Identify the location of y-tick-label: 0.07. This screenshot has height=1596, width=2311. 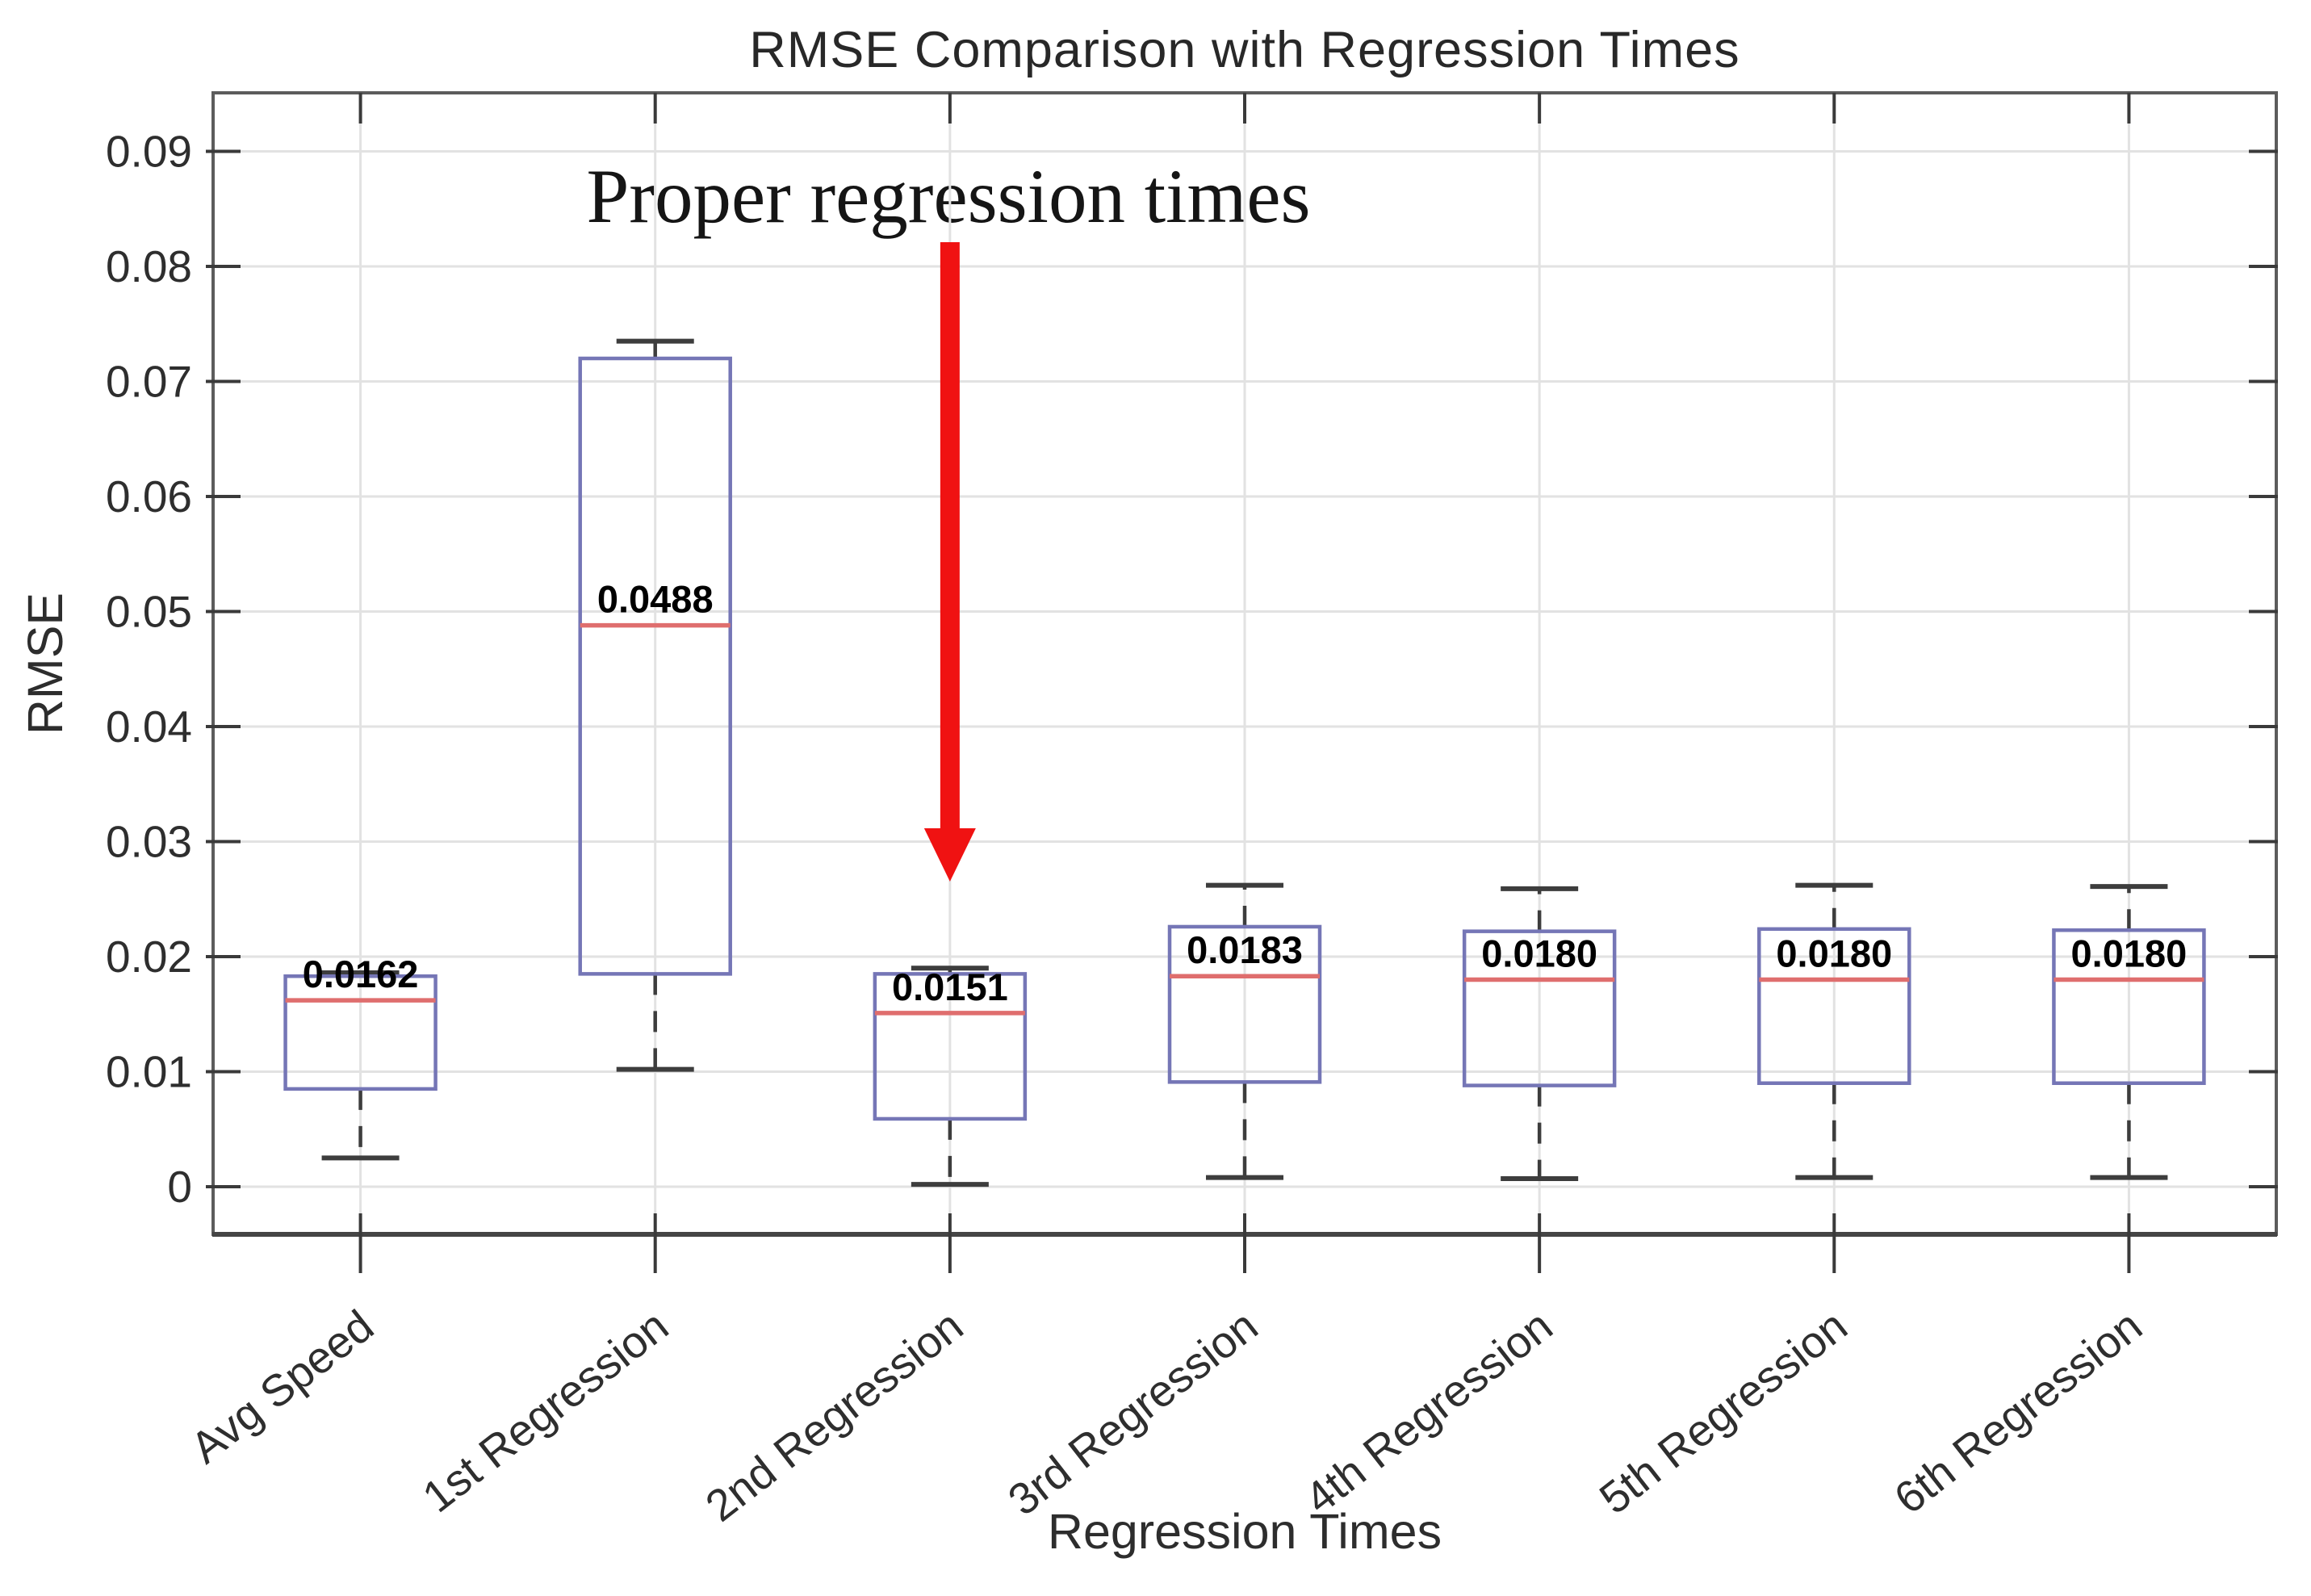
(149, 382).